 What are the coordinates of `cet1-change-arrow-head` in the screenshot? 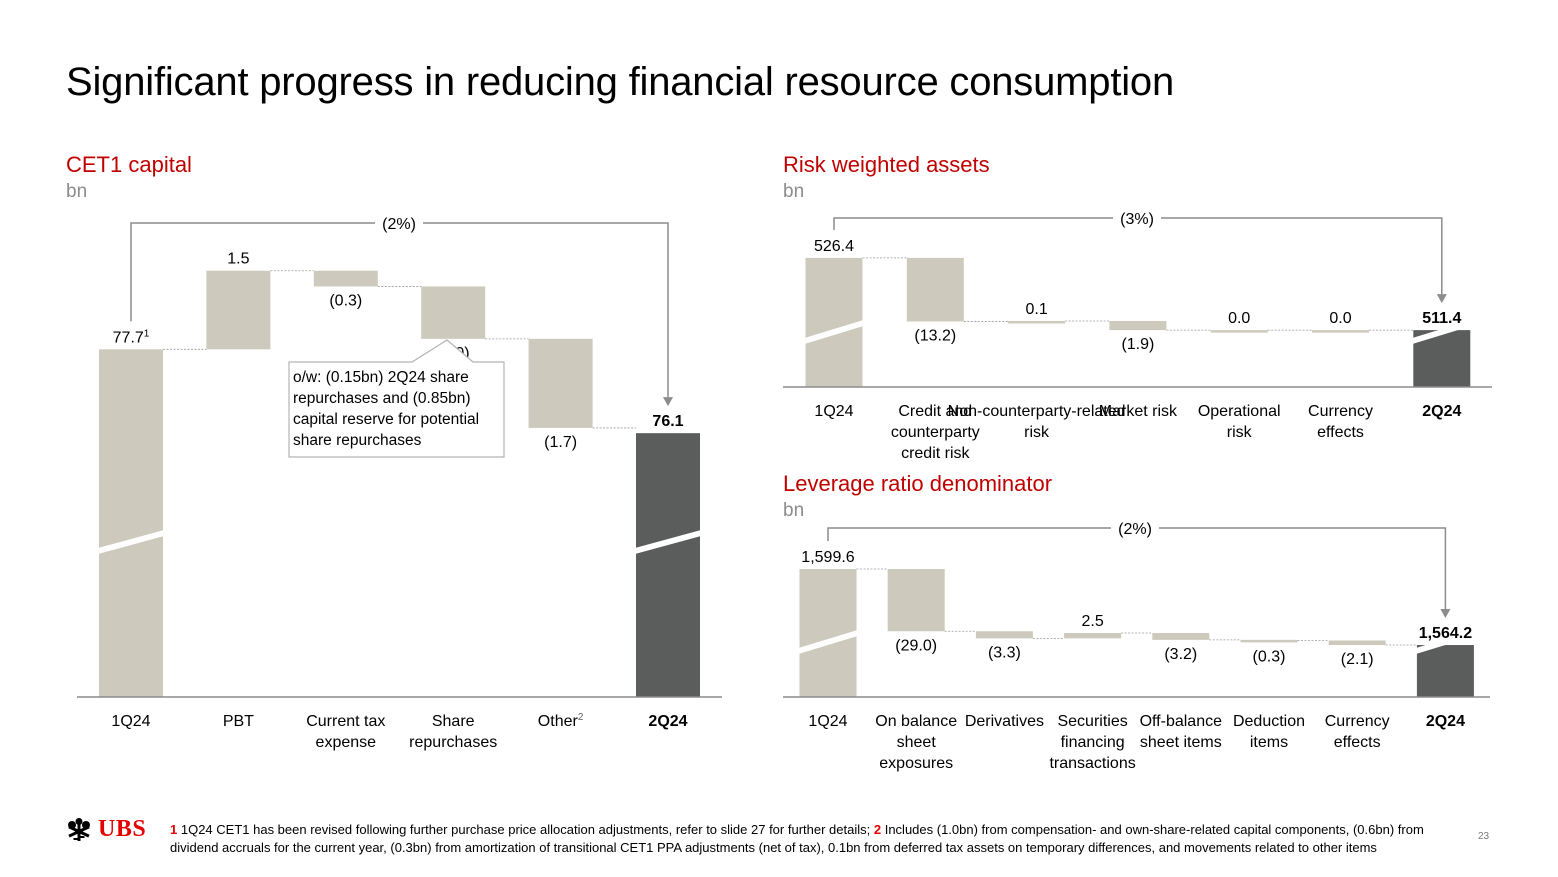 It's located at (668, 402).